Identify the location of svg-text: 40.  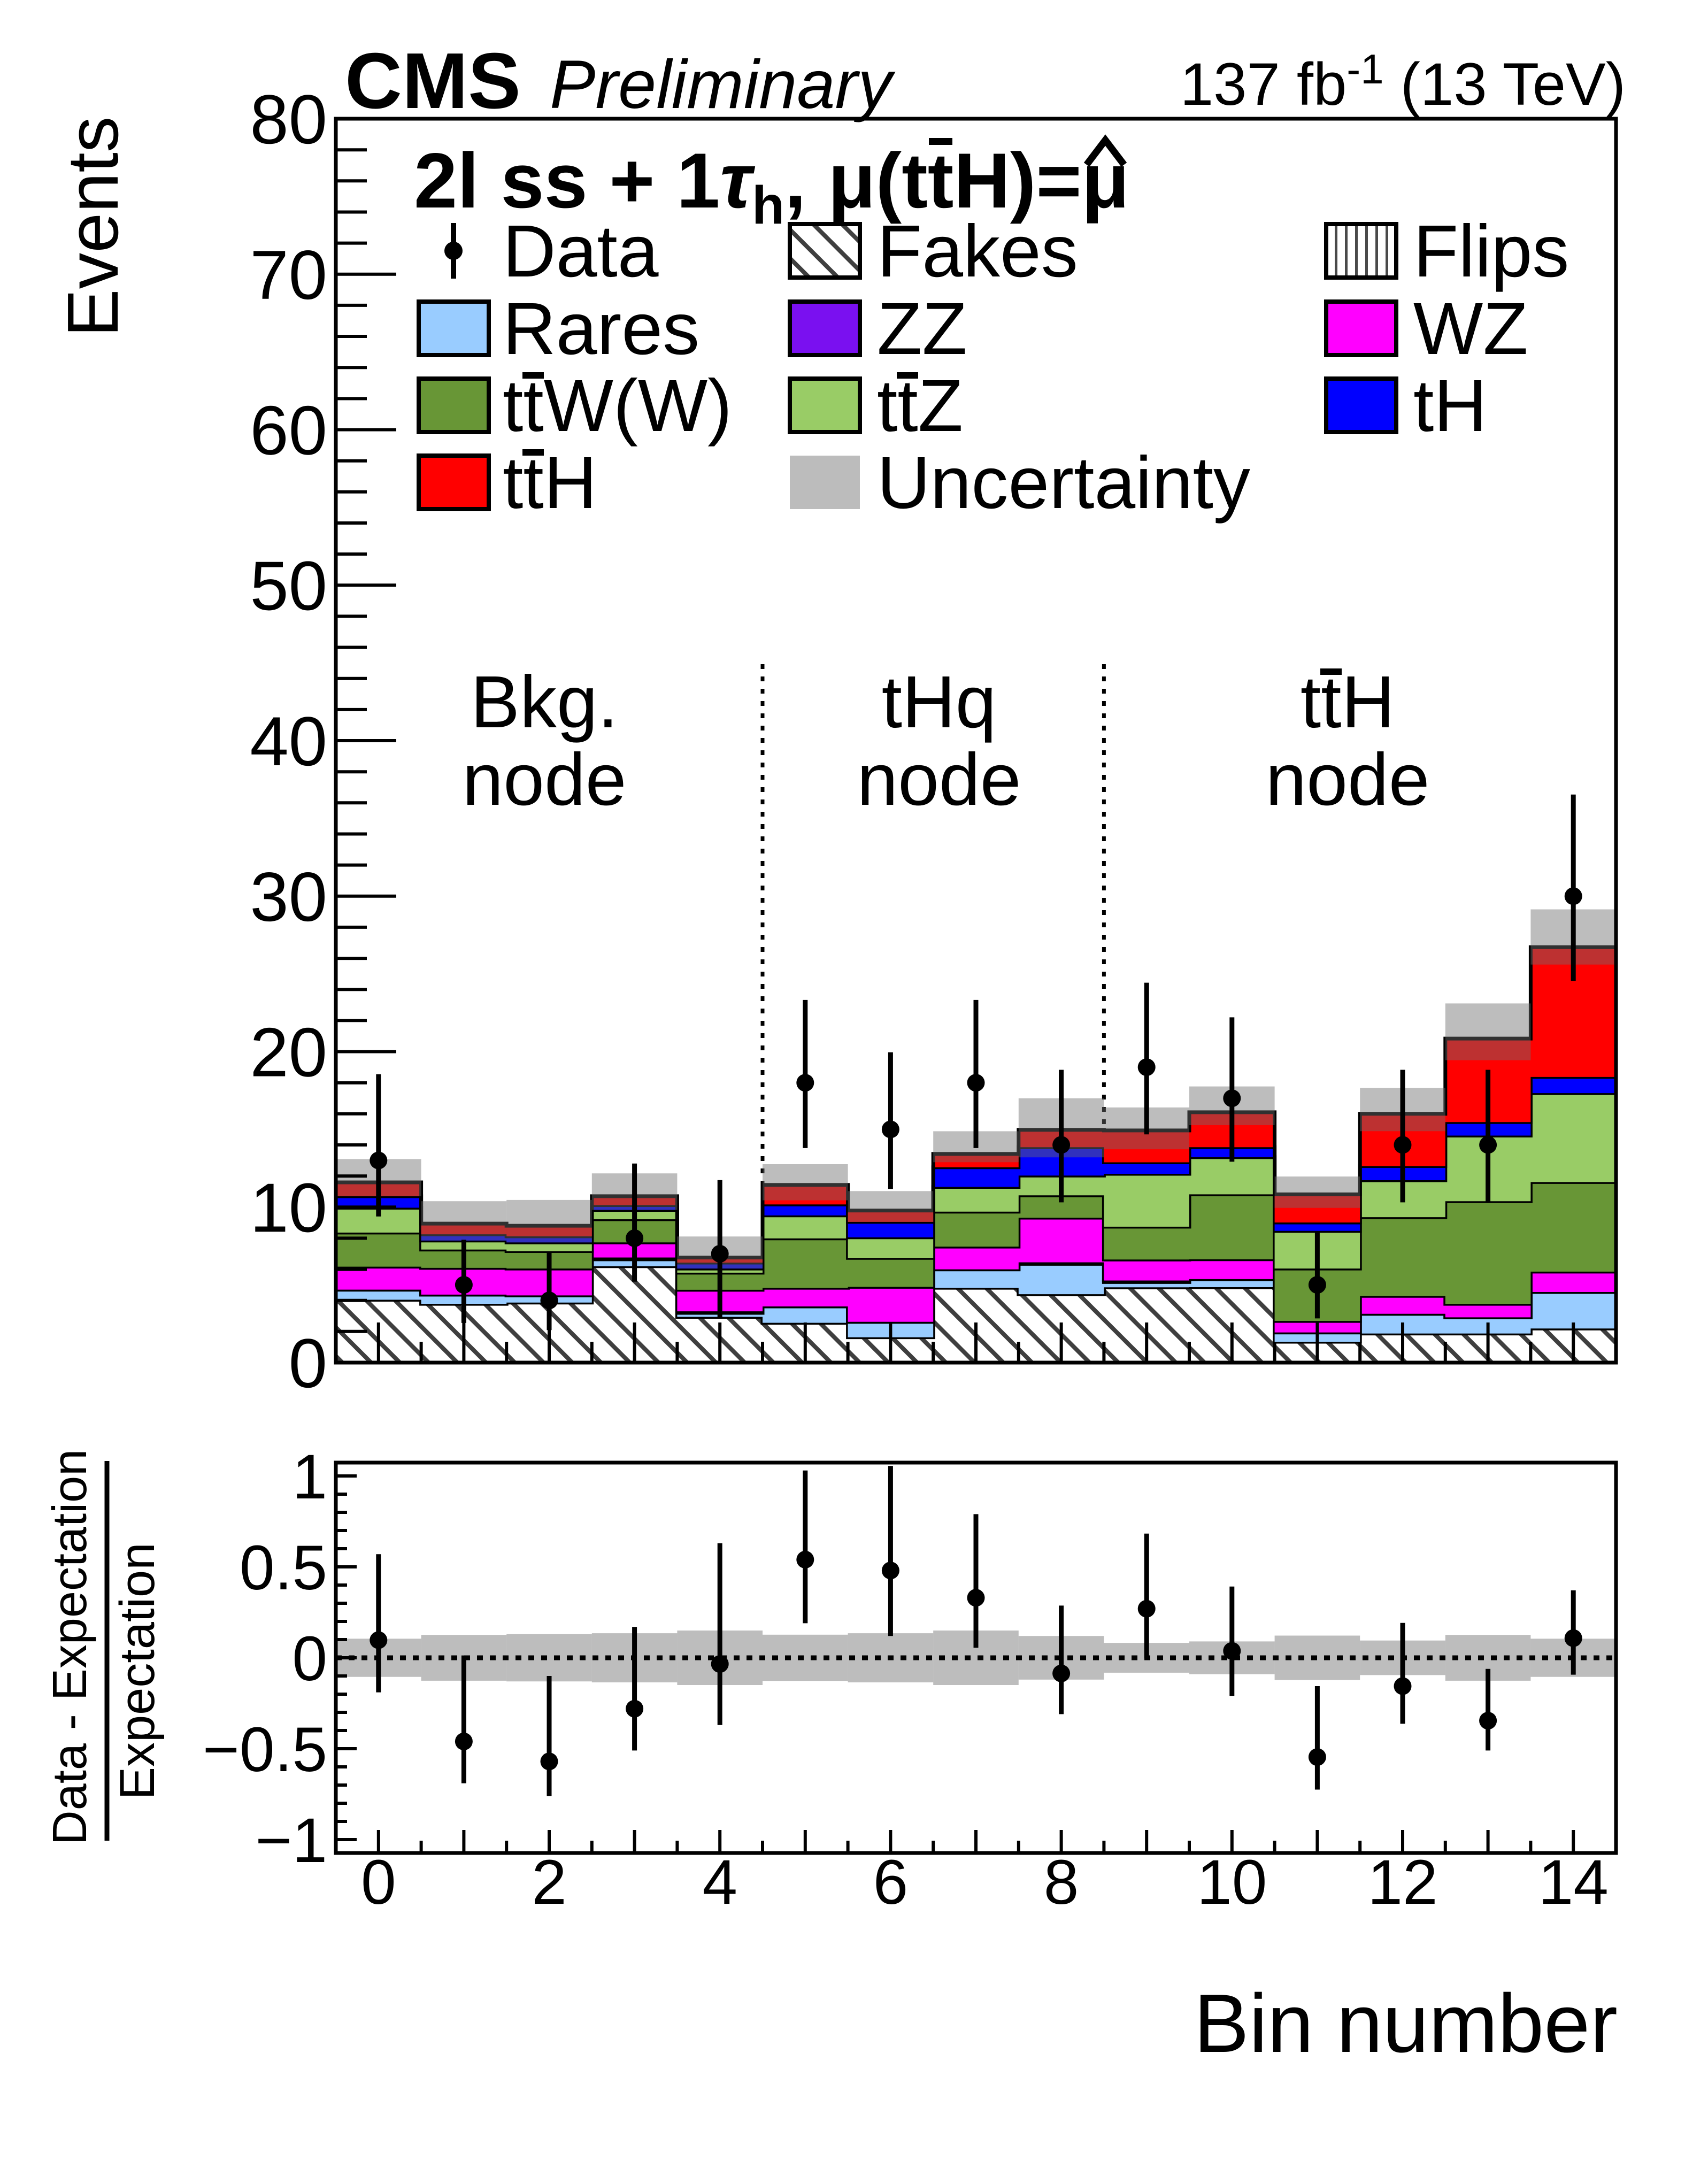
(288, 741).